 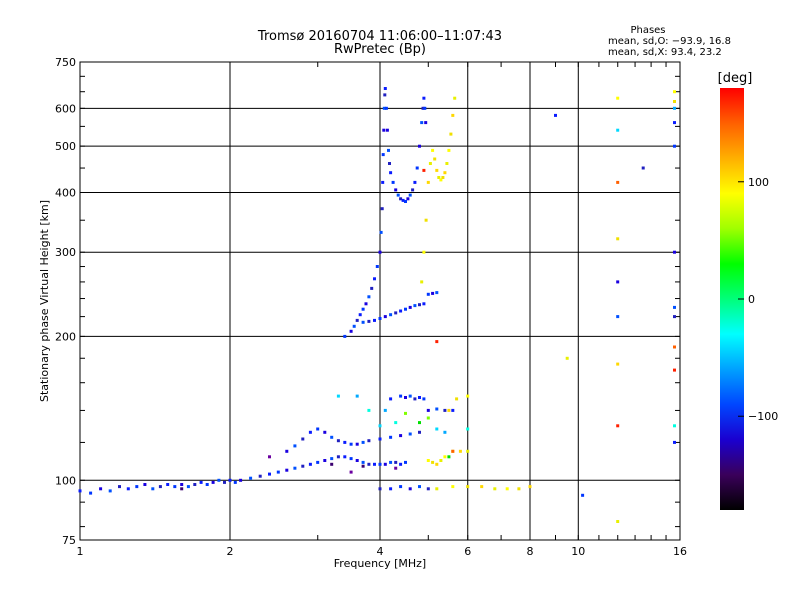 I want to click on y-tick-label: 500, so click(x=65, y=146).